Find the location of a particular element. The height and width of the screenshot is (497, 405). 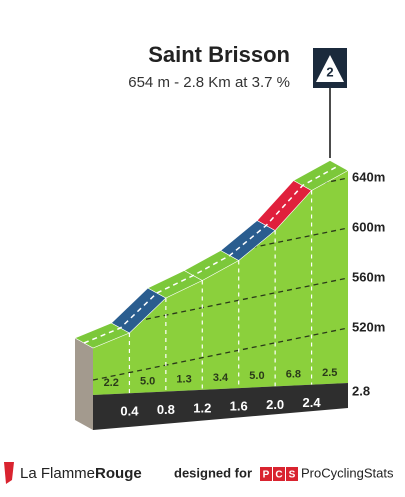

brand-a: La Flamme is located at coordinates (57, 473).